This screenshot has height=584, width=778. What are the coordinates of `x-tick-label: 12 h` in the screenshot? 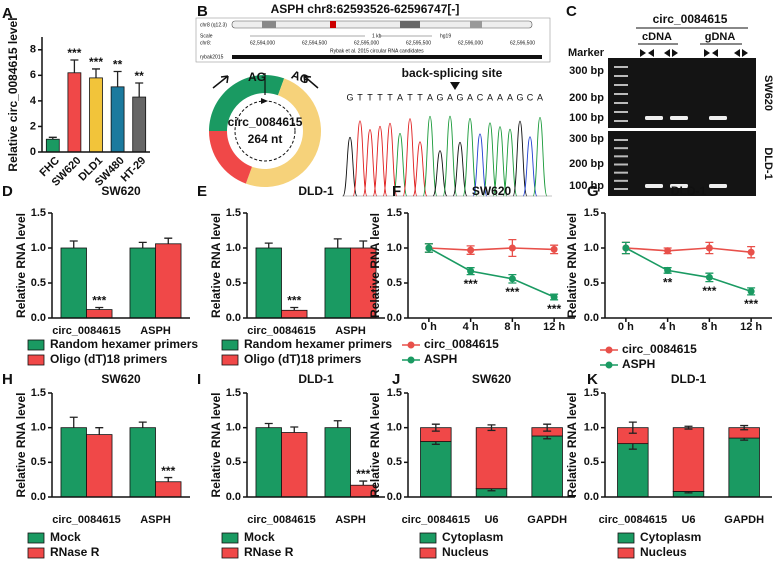 It's located at (554, 327).